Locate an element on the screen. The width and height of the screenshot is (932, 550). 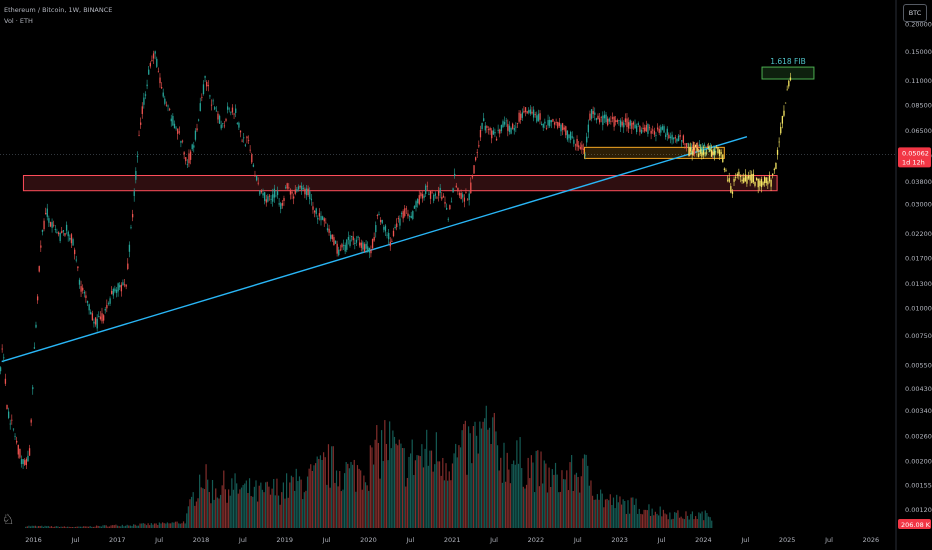
volume-indicator-label: Vol · ETH is located at coordinates (18, 21).